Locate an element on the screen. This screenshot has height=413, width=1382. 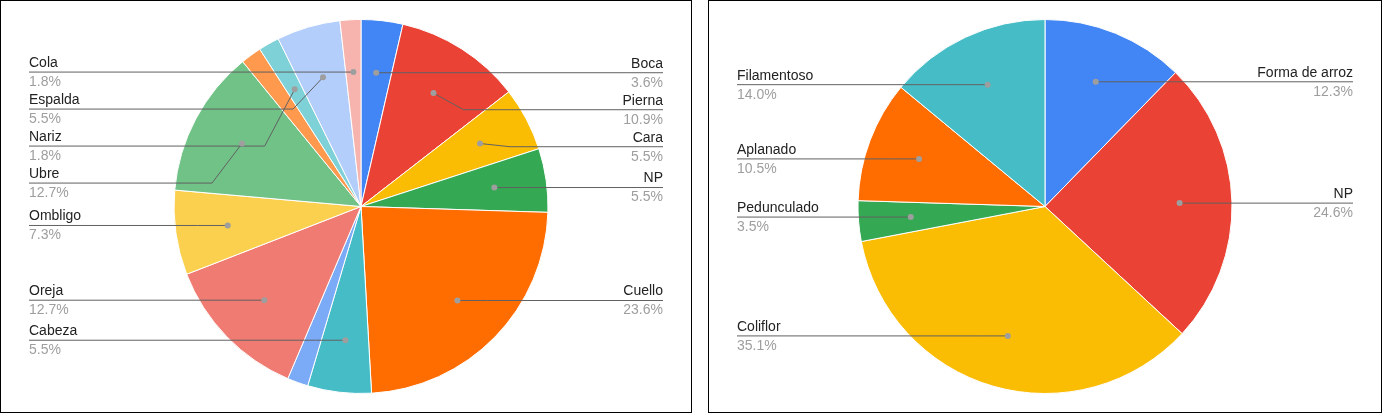
data-label: 12.3% is located at coordinates (1333, 90).